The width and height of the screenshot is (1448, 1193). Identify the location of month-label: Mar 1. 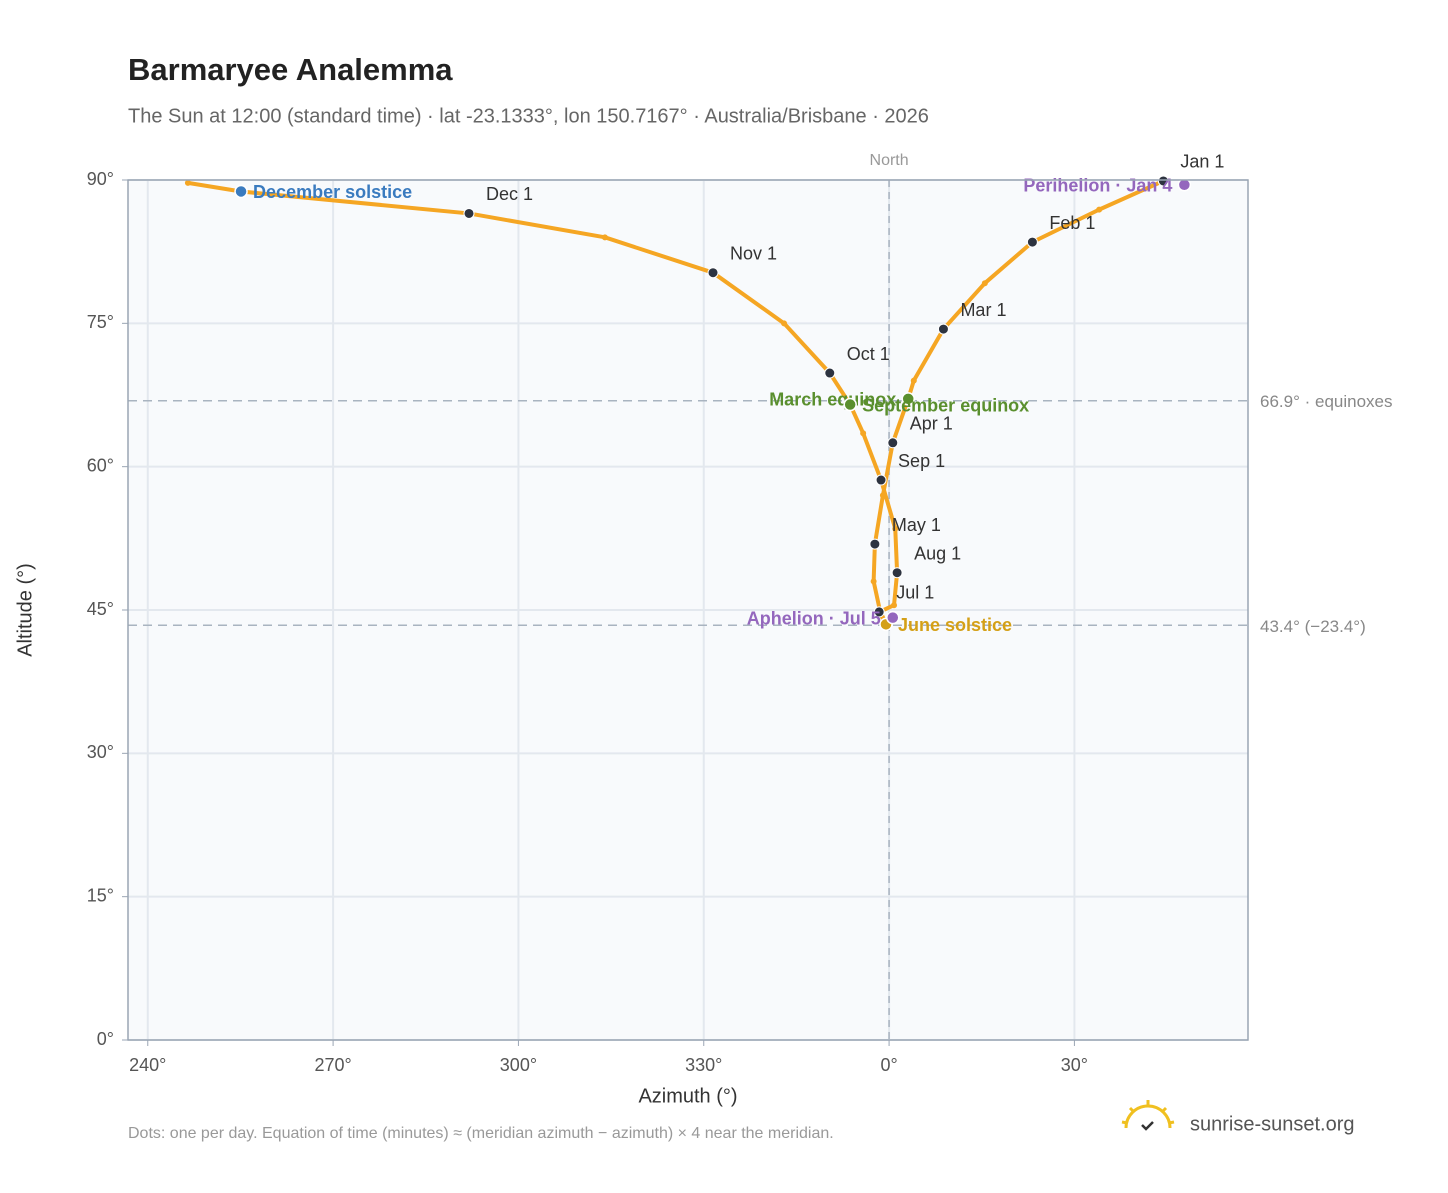
(983, 310).